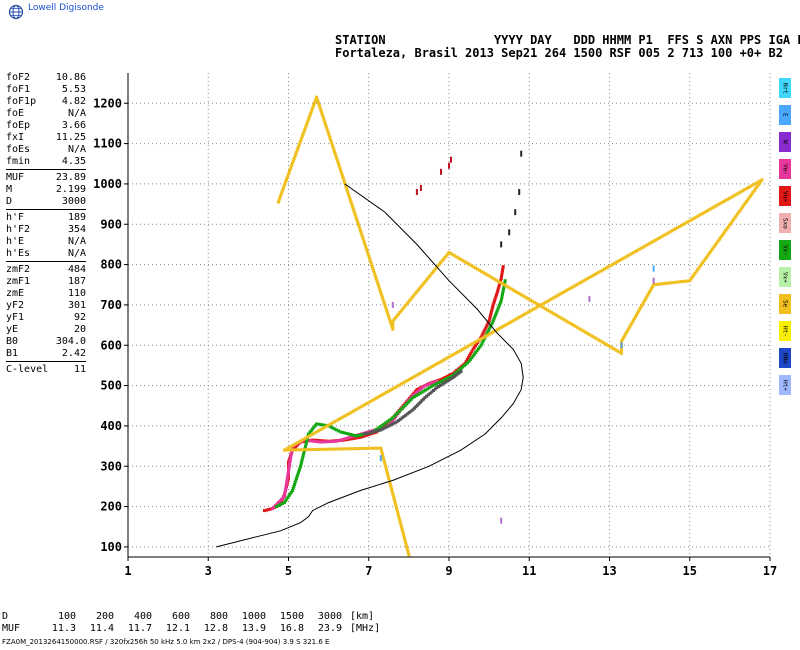  I want to click on param-row: h'E N/A, so click(46, 242).